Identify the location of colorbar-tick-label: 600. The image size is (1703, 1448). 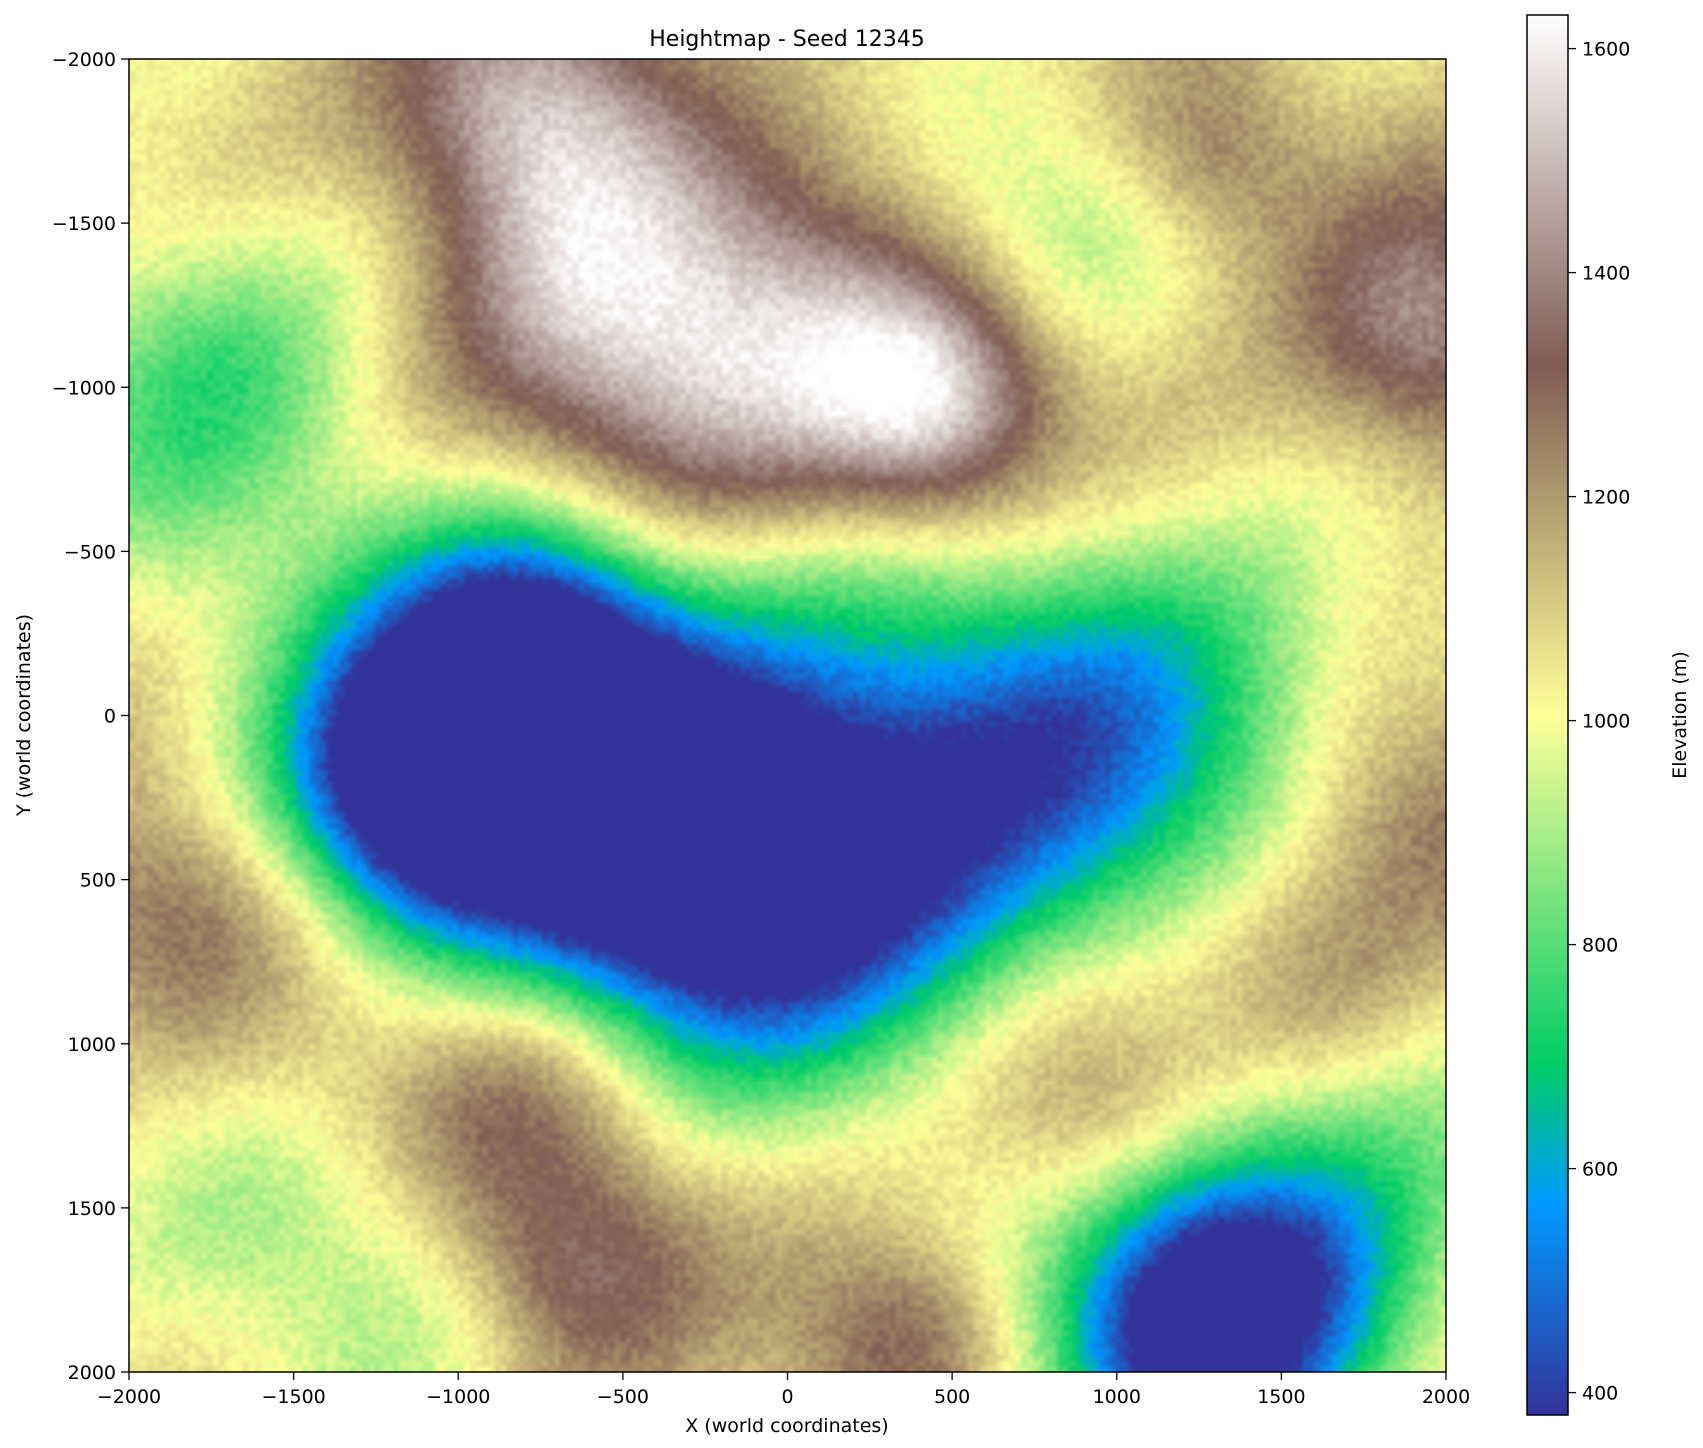
(1600, 1170).